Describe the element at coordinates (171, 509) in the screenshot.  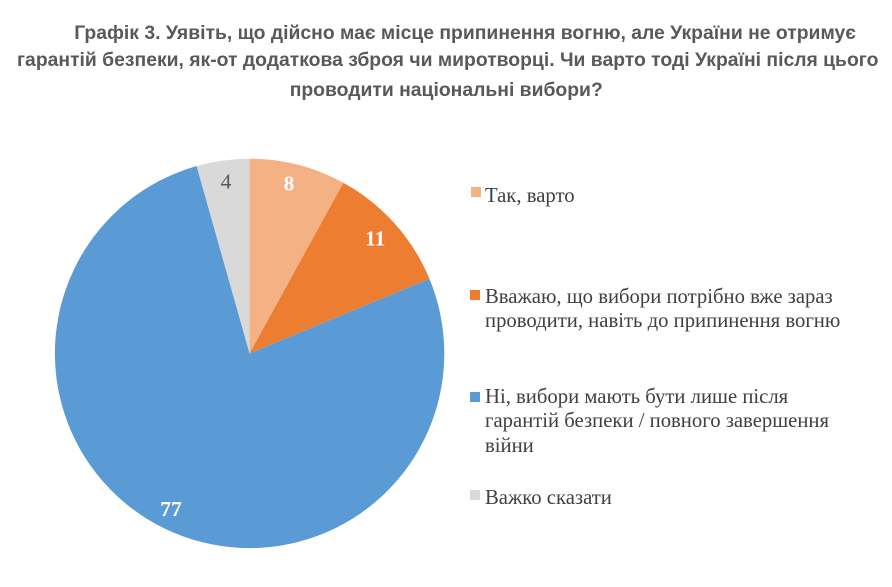
I see `svg-text: 77` at that location.